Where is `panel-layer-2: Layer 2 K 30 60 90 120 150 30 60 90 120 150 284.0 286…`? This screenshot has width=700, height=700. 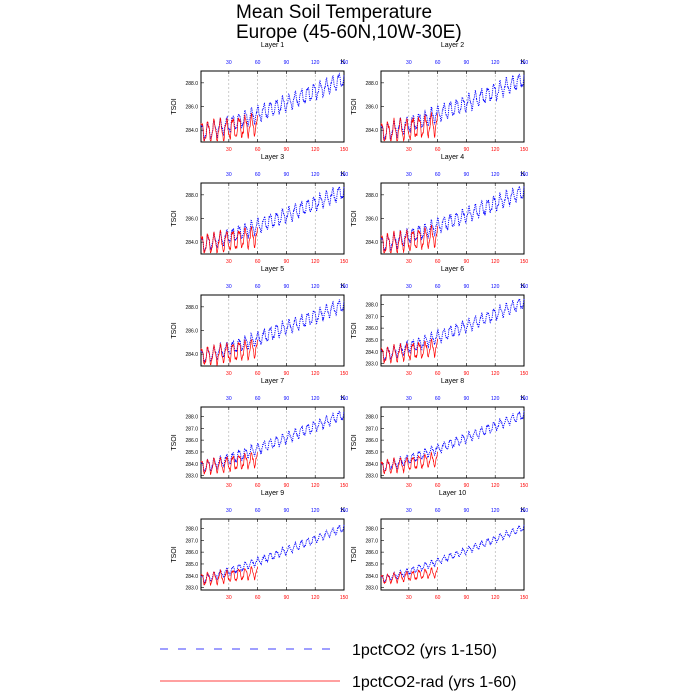 panel-layer-2: Layer 2 K 30 60 90 120 150 30 60 90 120 150 284.0 286… is located at coordinates (439, 97).